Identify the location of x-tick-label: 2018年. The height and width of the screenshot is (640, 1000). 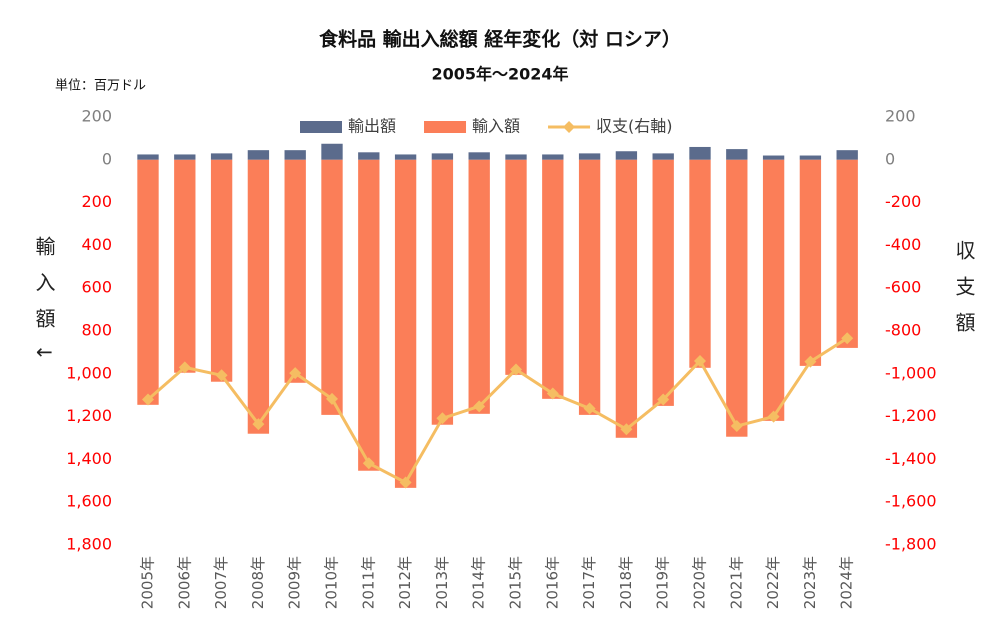
(626, 582).